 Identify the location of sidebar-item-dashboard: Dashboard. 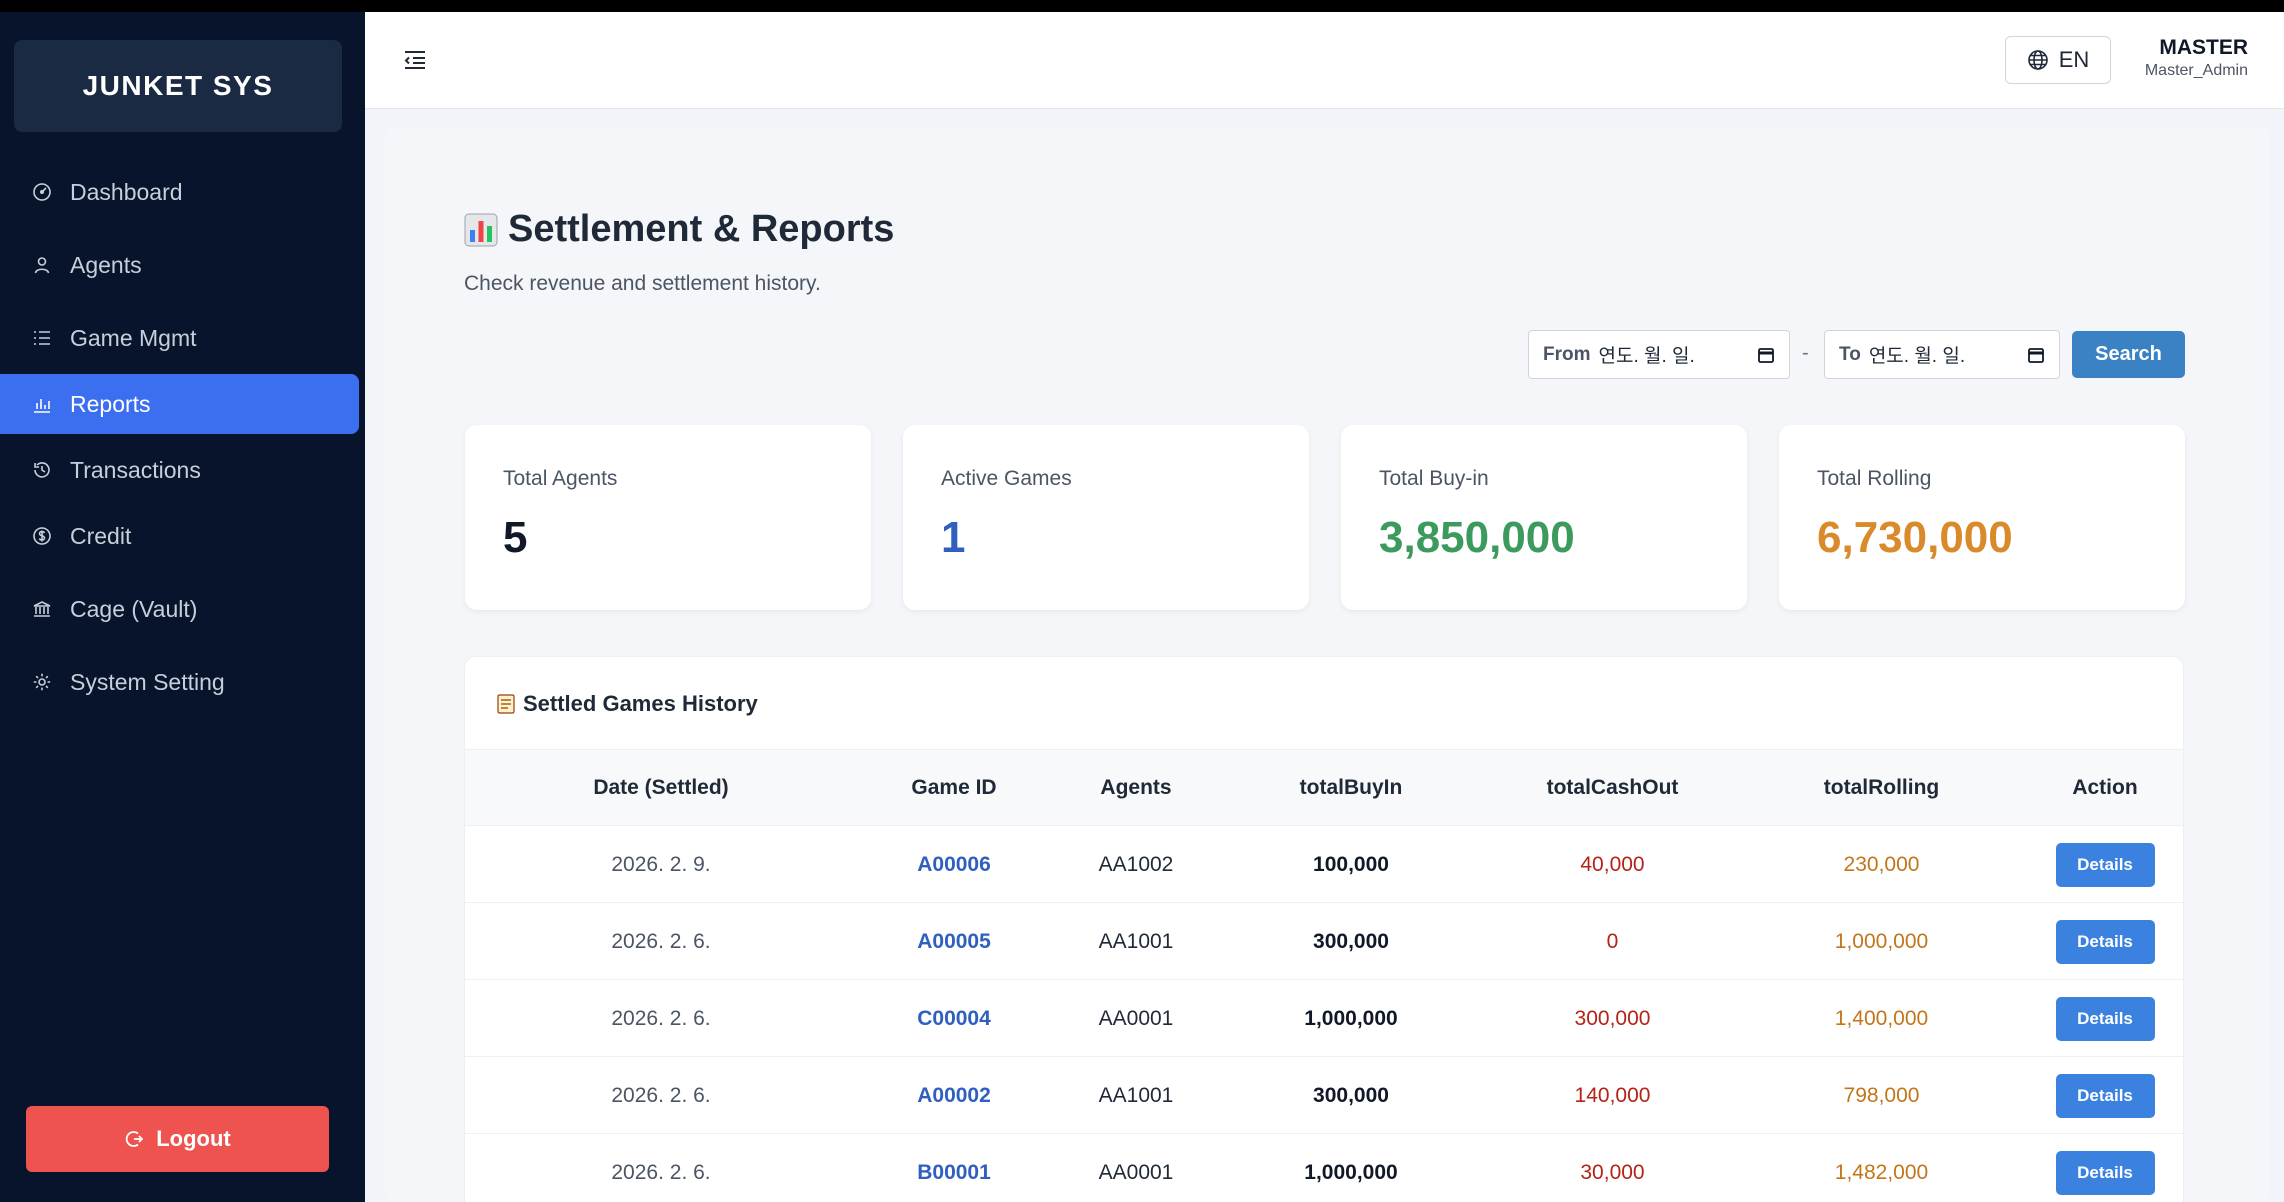
(179, 192).